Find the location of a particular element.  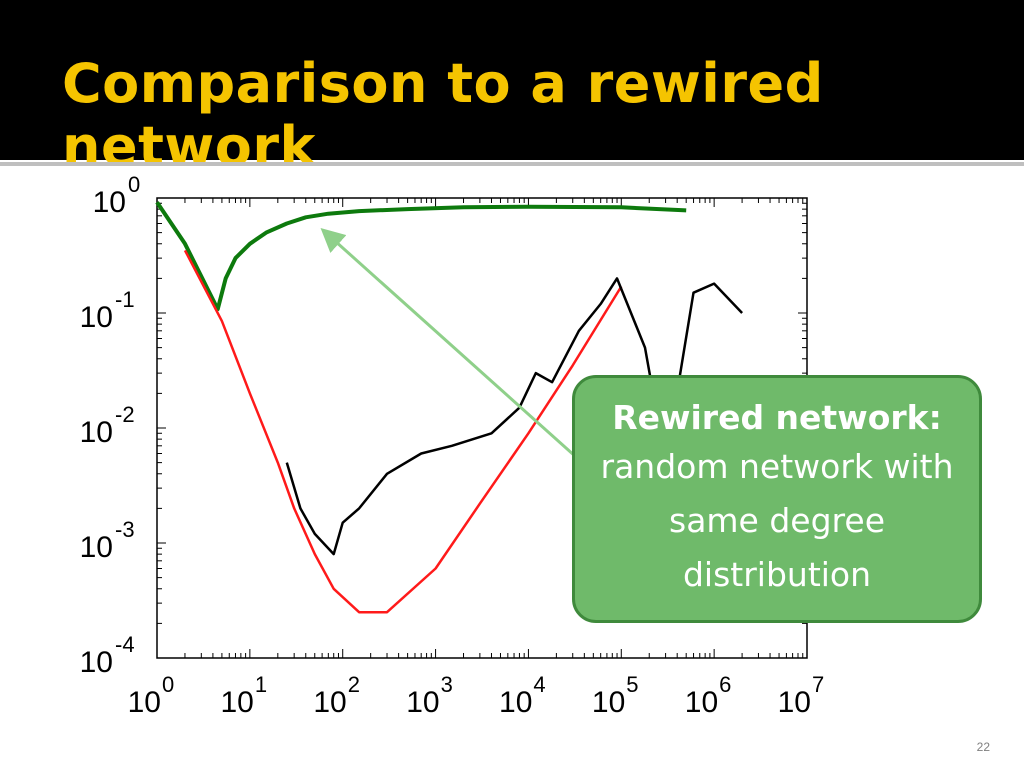

y-tick-label: 10⁰ is located at coordinates (117, 195).